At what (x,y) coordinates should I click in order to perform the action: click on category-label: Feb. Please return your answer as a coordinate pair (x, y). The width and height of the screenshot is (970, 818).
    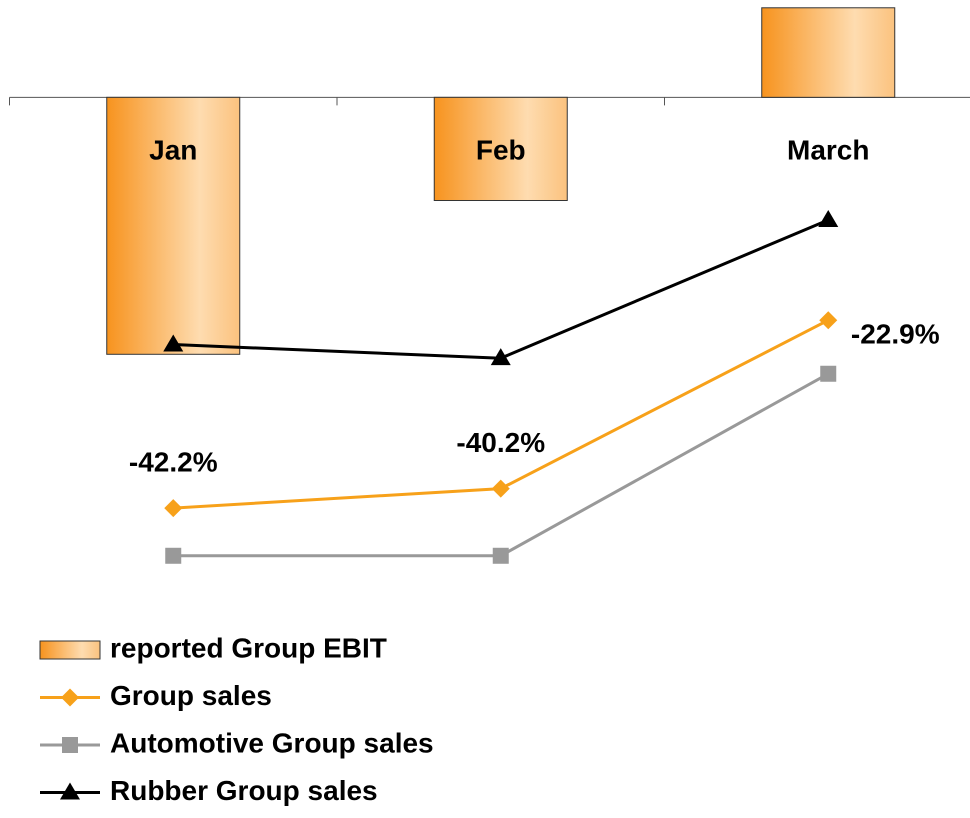
    Looking at the image, I should click on (501, 149).